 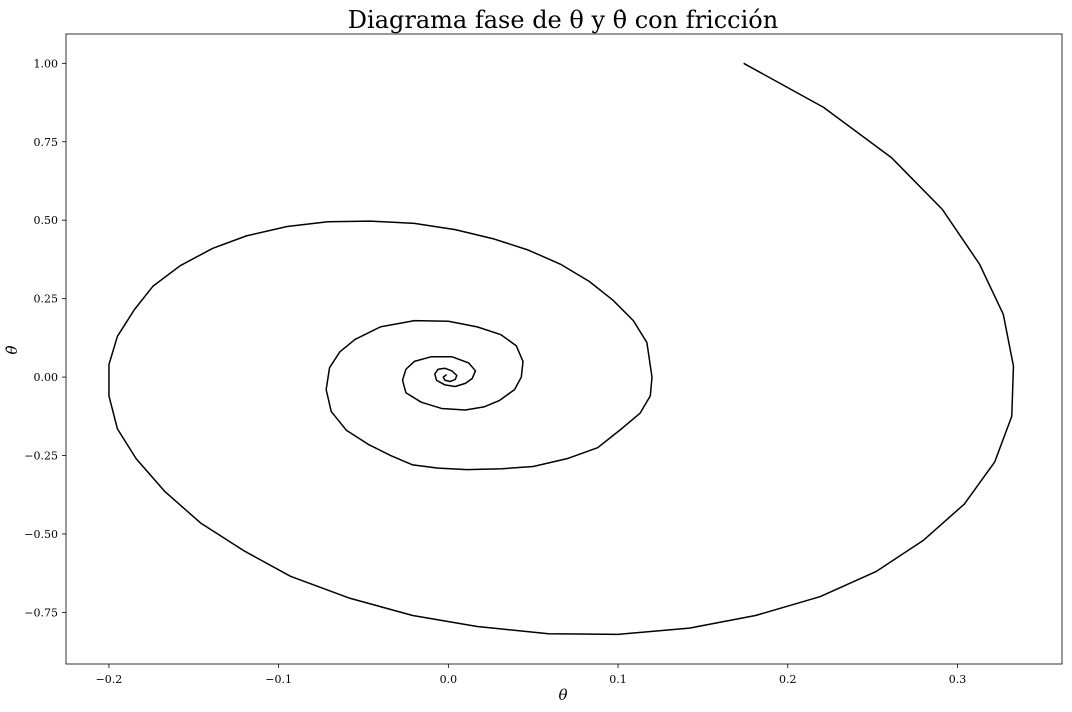 What do you see at coordinates (278, 679) in the screenshot?
I see `x-tick-label: −0.1` at bounding box center [278, 679].